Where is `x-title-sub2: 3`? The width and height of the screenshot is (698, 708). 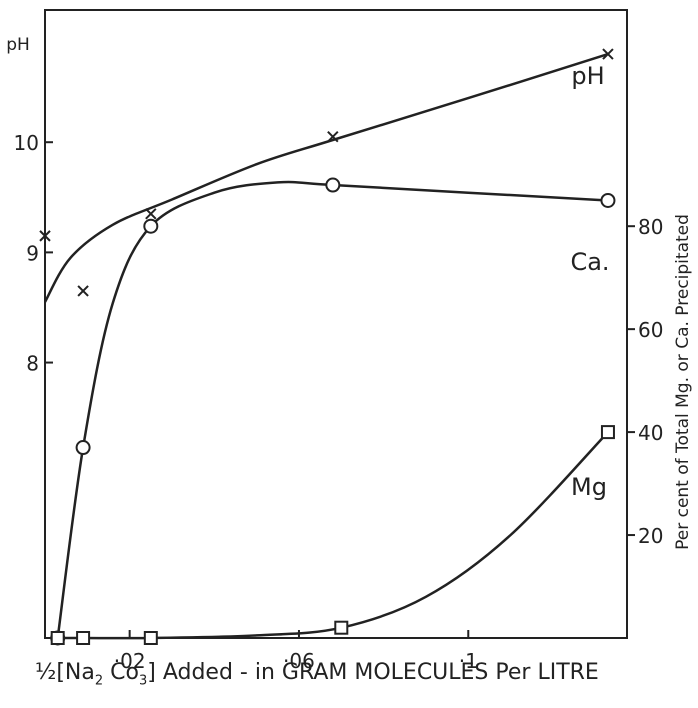
x-title-sub2: 3 is located at coordinates (143, 681).